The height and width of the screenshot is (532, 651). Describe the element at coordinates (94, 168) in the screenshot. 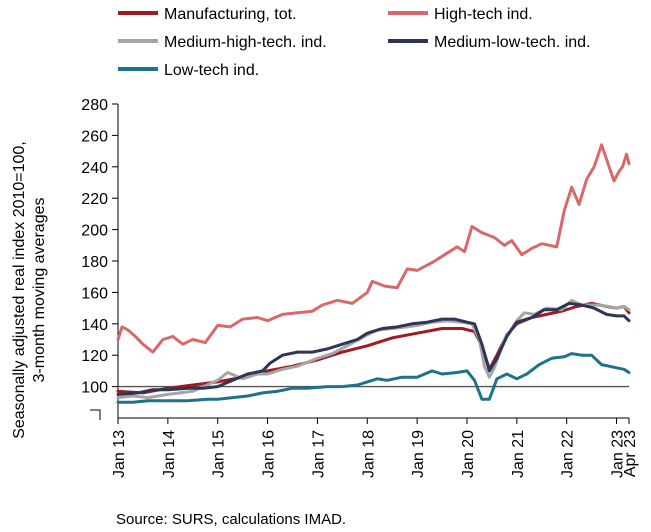

I see `y-tick-label: 240` at that location.